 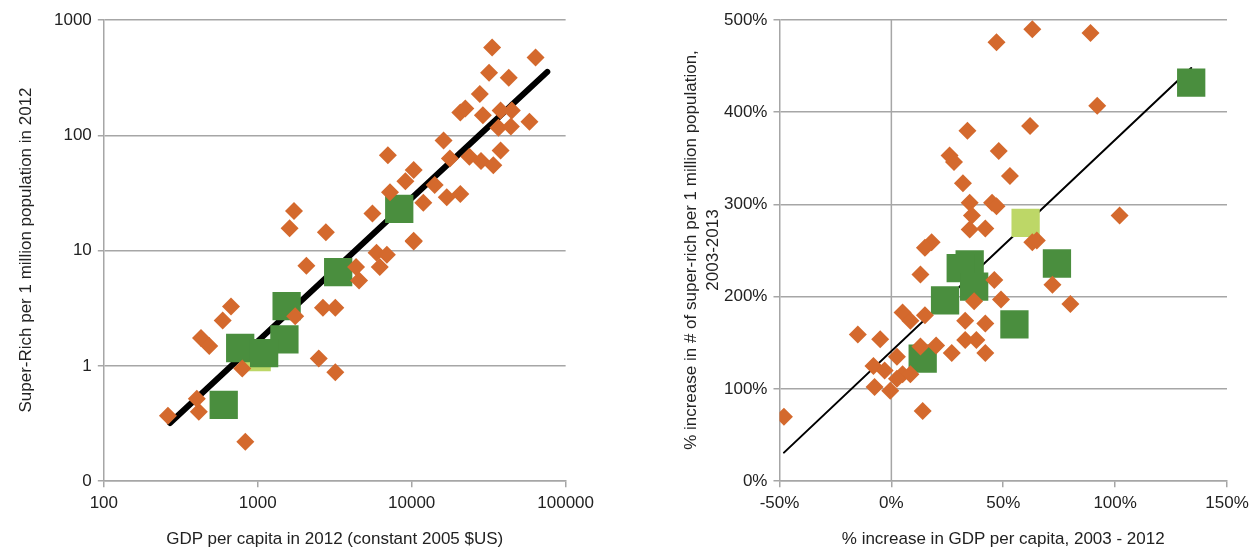 I want to click on x-tick-label: 50%, so click(x=1003, y=503).